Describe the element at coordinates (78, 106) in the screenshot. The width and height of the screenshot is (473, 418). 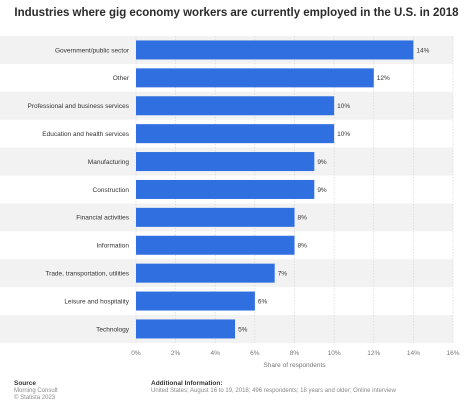
I see `category-label: Professional and business services` at that location.